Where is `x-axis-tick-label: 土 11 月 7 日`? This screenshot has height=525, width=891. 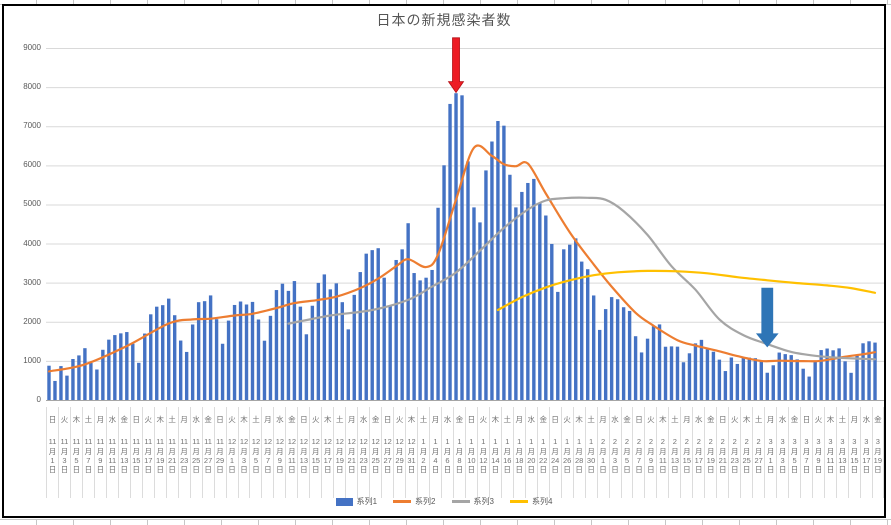 x-axis-tick-label: 土 11 月 7 日 is located at coordinates (87, 452).